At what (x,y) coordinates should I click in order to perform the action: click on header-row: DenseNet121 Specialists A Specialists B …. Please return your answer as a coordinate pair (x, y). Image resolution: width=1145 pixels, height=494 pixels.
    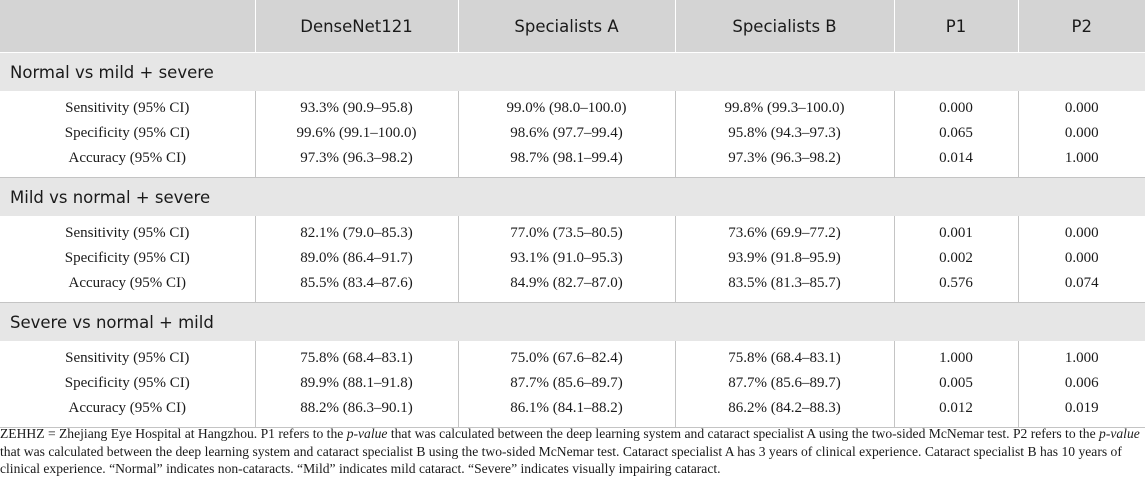
    Looking at the image, I should click on (572, 26).